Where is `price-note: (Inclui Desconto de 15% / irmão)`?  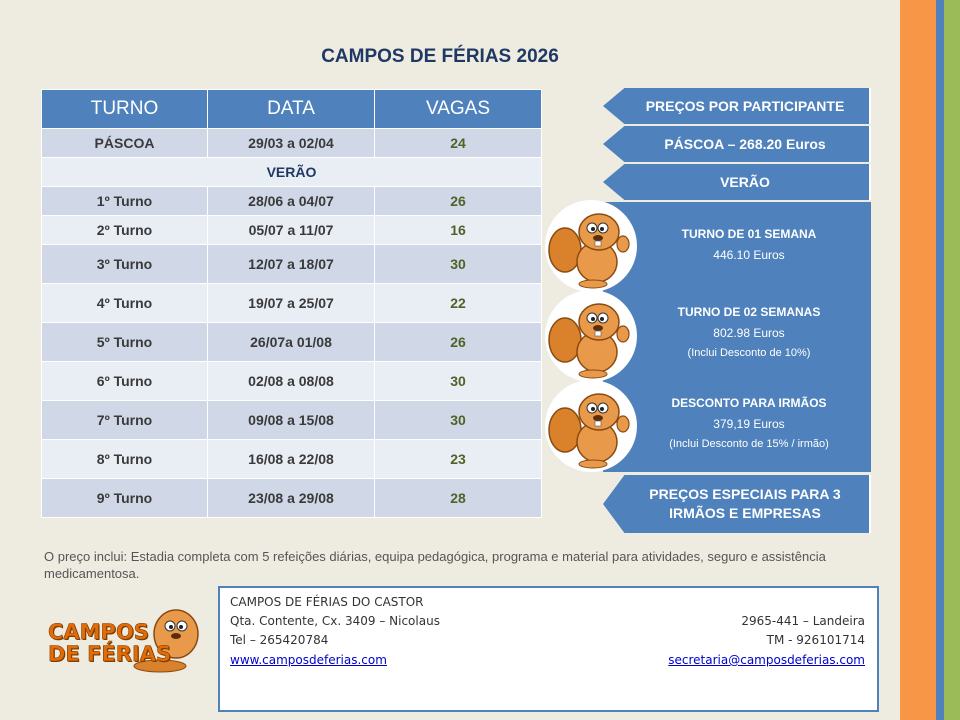
price-note: (Inclui Desconto de 15% / irmão) is located at coordinates (749, 444).